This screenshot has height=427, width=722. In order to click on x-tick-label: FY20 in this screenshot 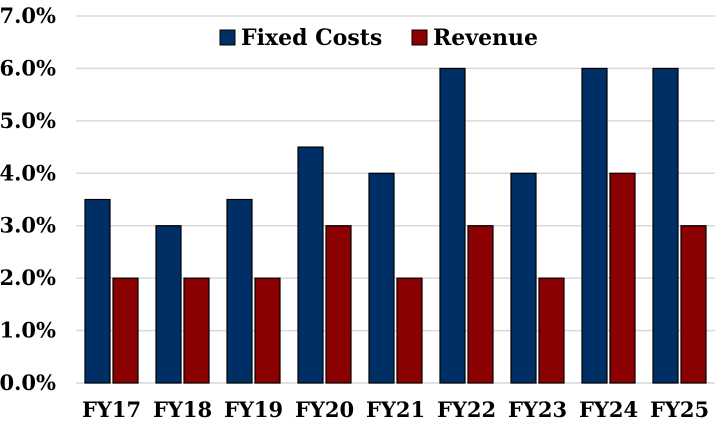, I will do `click(324, 409)`.